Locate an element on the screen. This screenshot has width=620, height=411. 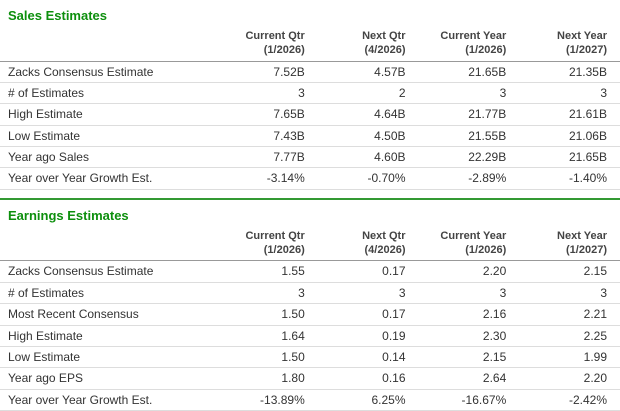
cell-value: 4.60B is located at coordinates (368, 157).